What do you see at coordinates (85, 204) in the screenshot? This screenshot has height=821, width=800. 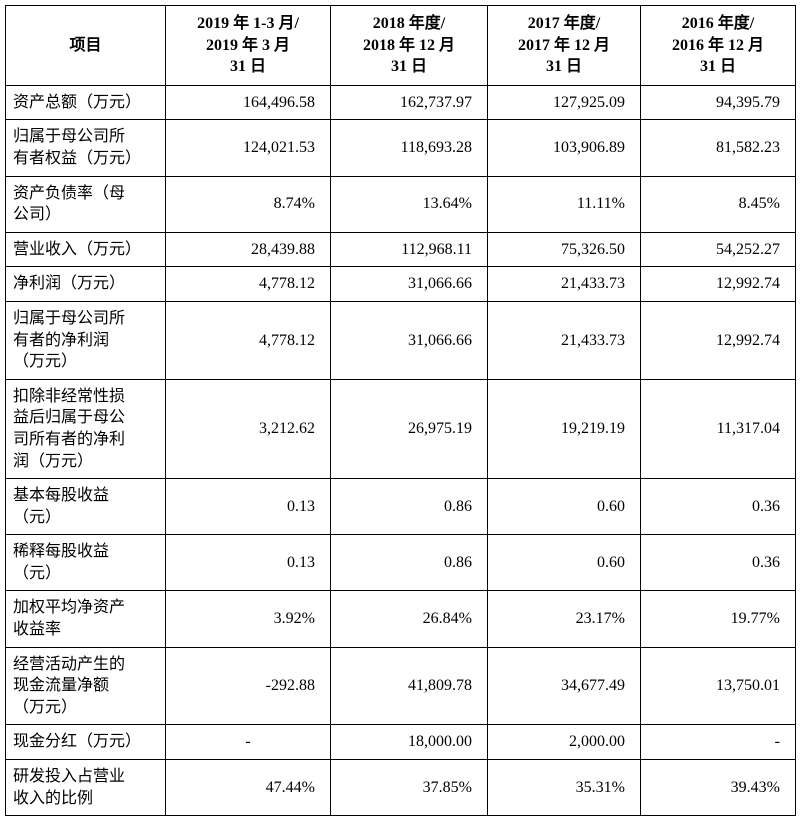 I see `row-label: 资产负债率（母 公司）` at bounding box center [85, 204].